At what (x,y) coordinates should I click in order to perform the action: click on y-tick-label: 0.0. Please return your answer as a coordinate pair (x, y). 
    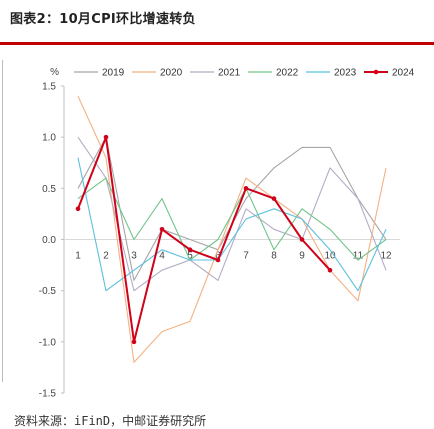
    Looking at the image, I should click on (49, 240).